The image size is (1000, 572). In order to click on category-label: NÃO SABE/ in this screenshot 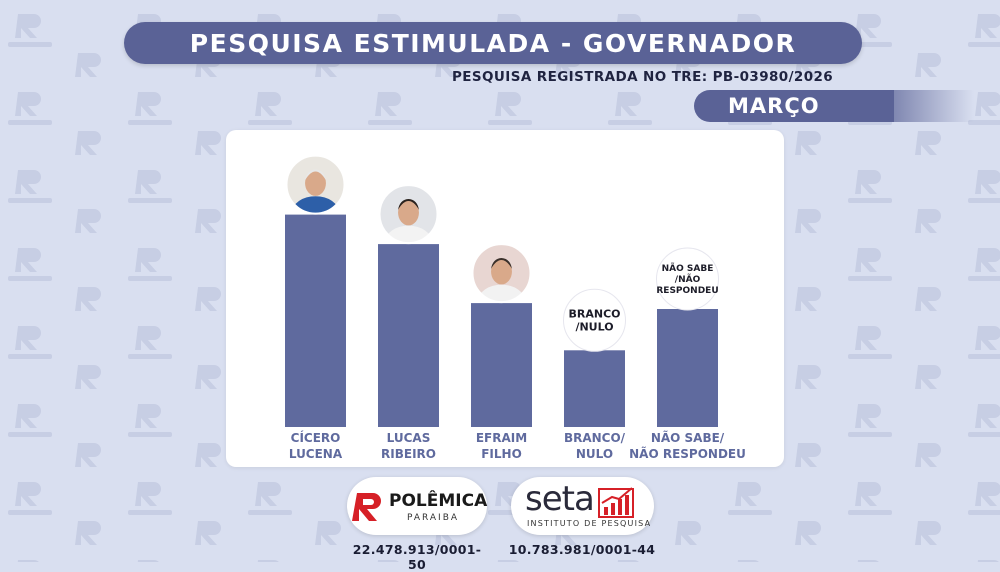, I will do `click(688, 437)`.